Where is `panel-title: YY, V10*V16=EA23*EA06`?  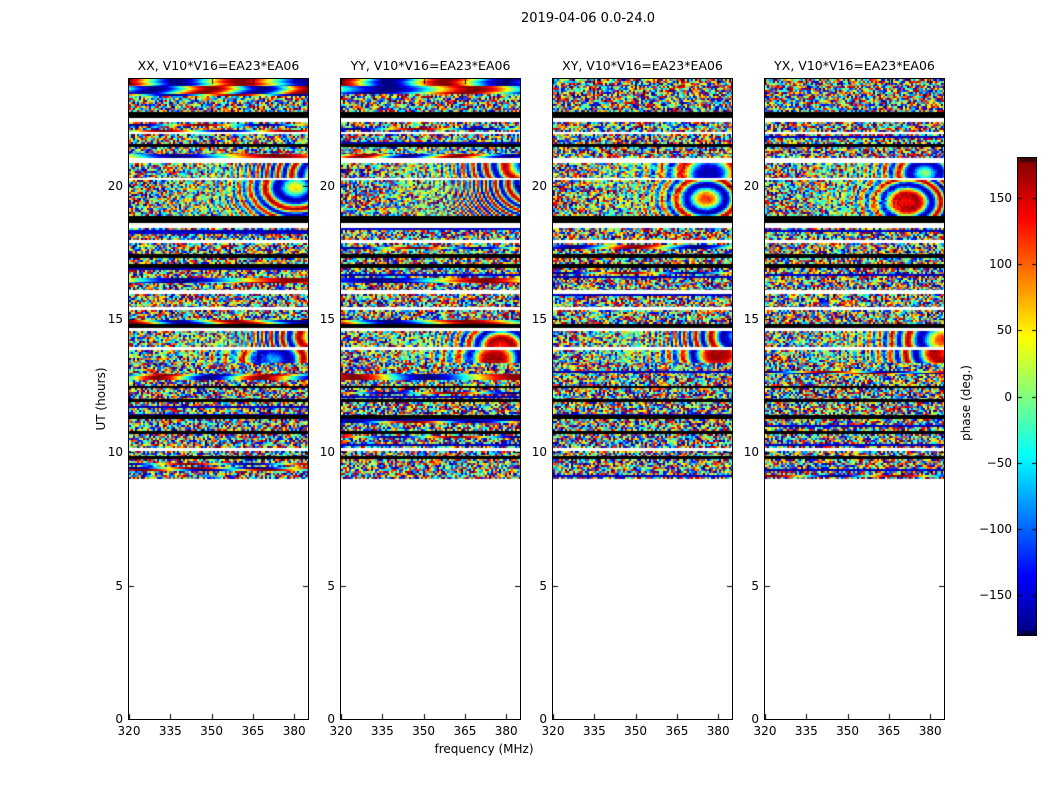 panel-title: YY, V10*V16=EA23*EA06 is located at coordinates (430, 65).